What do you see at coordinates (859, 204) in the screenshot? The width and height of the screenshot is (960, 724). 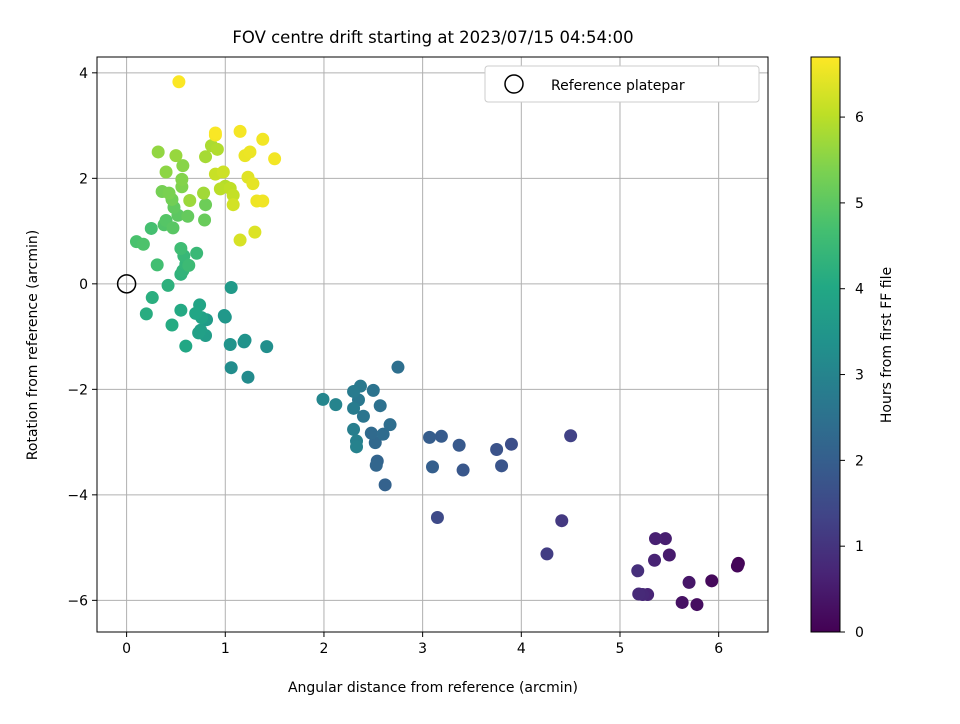 I see `colorbar-tick-label: 5` at bounding box center [859, 204].